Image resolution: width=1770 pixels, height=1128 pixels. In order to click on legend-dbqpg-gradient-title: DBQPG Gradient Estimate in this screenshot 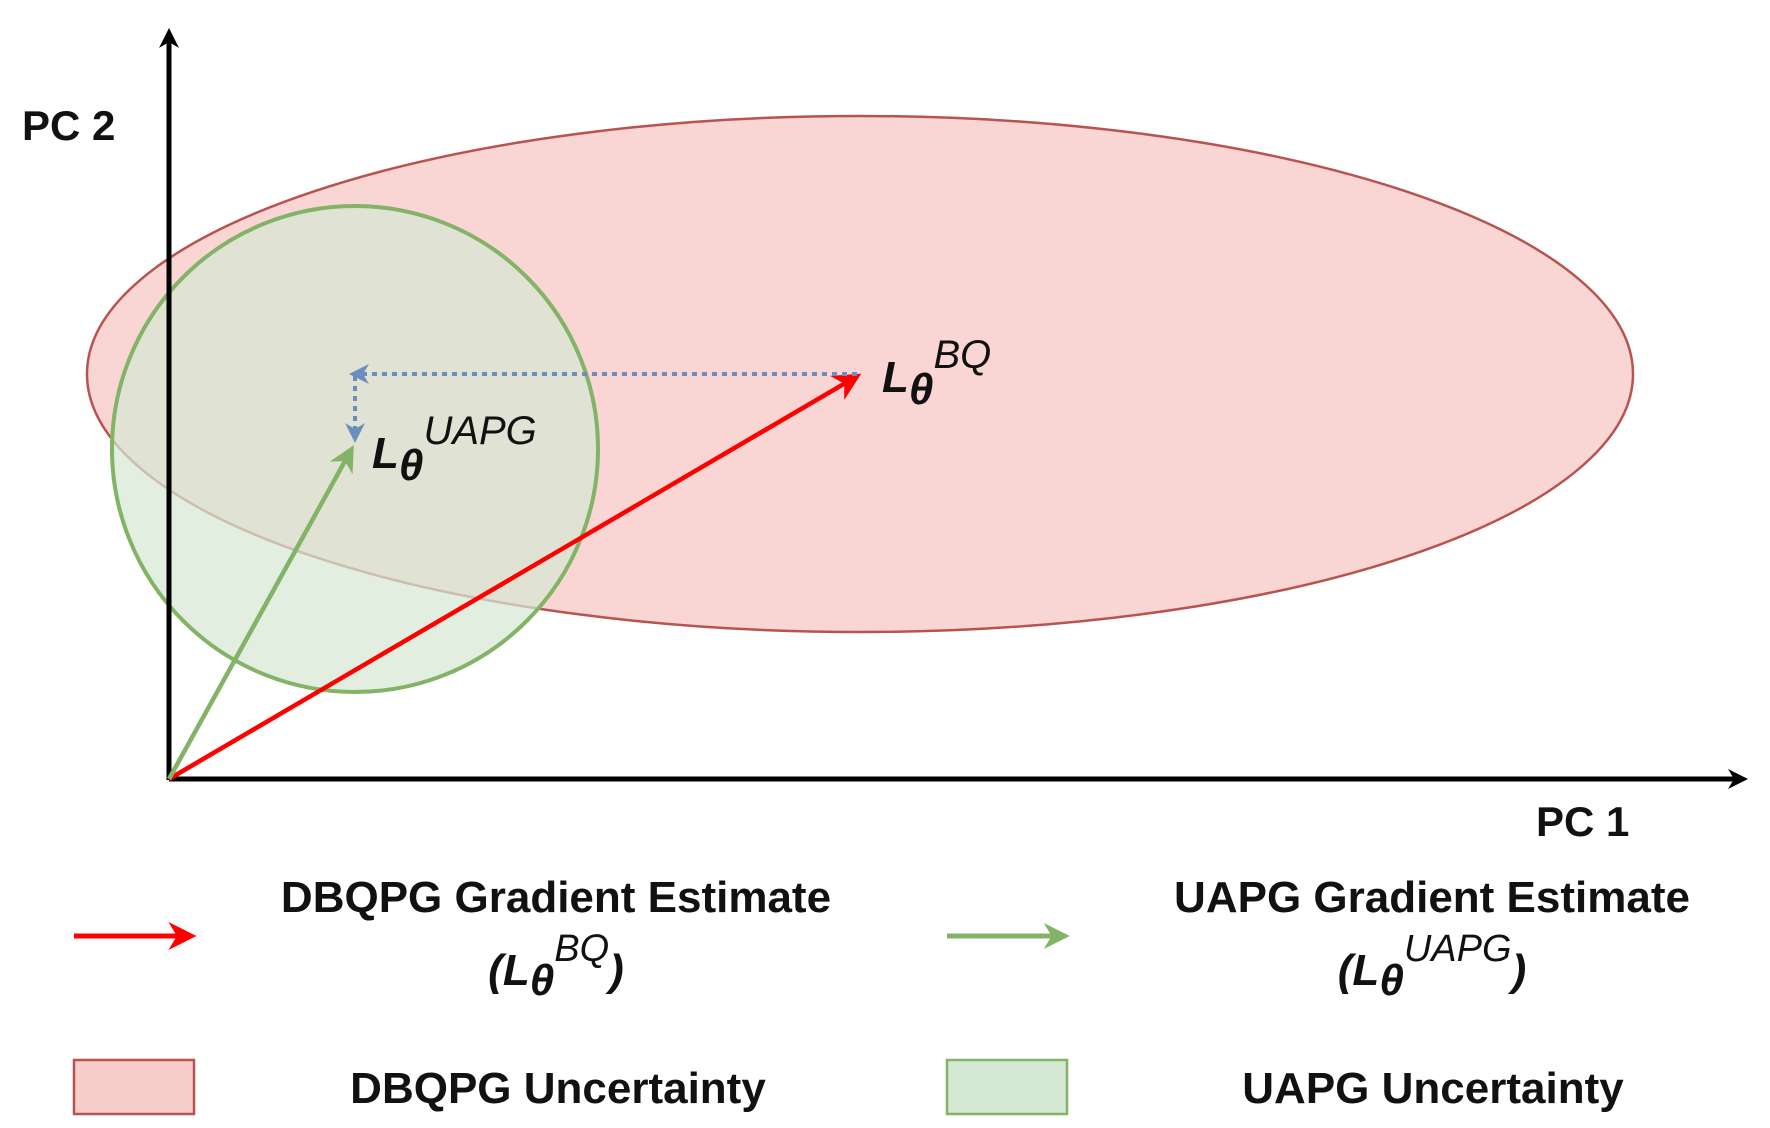, I will do `click(556, 897)`.